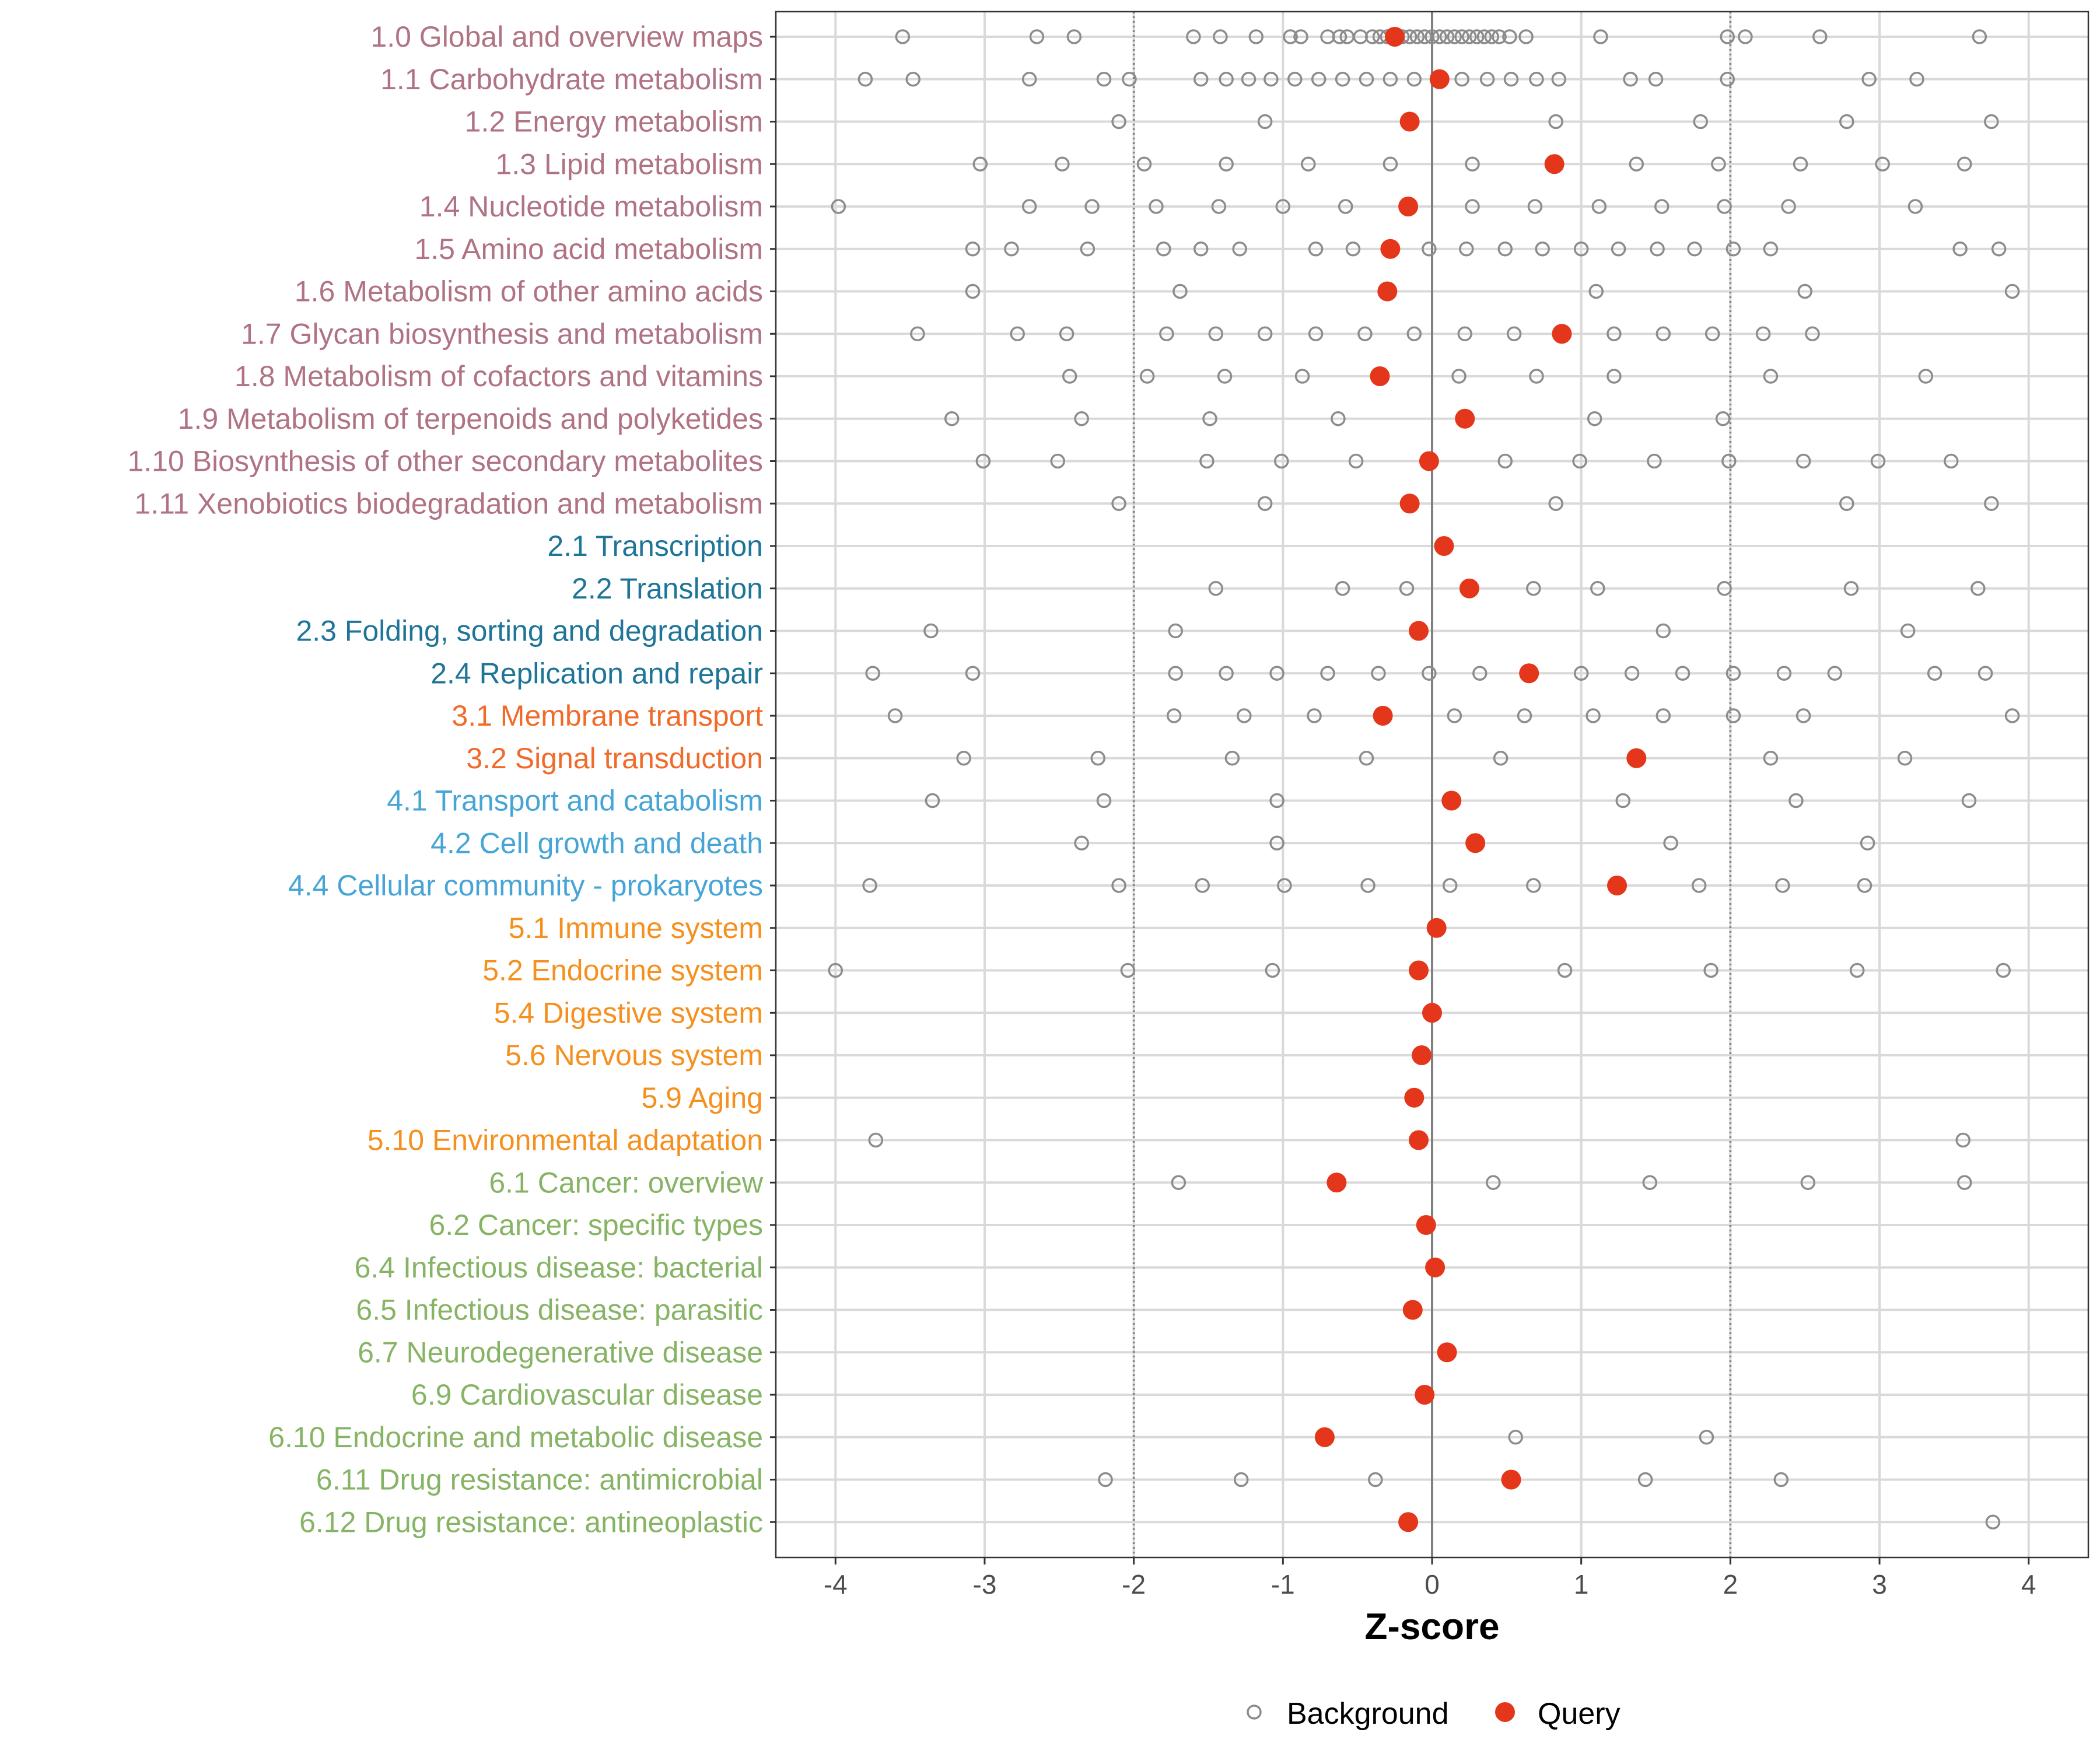 The height and width of the screenshot is (1750, 2100). What do you see at coordinates (571, 79) in the screenshot?
I see `category-label: 1.1 Carbohydrate metabolism` at bounding box center [571, 79].